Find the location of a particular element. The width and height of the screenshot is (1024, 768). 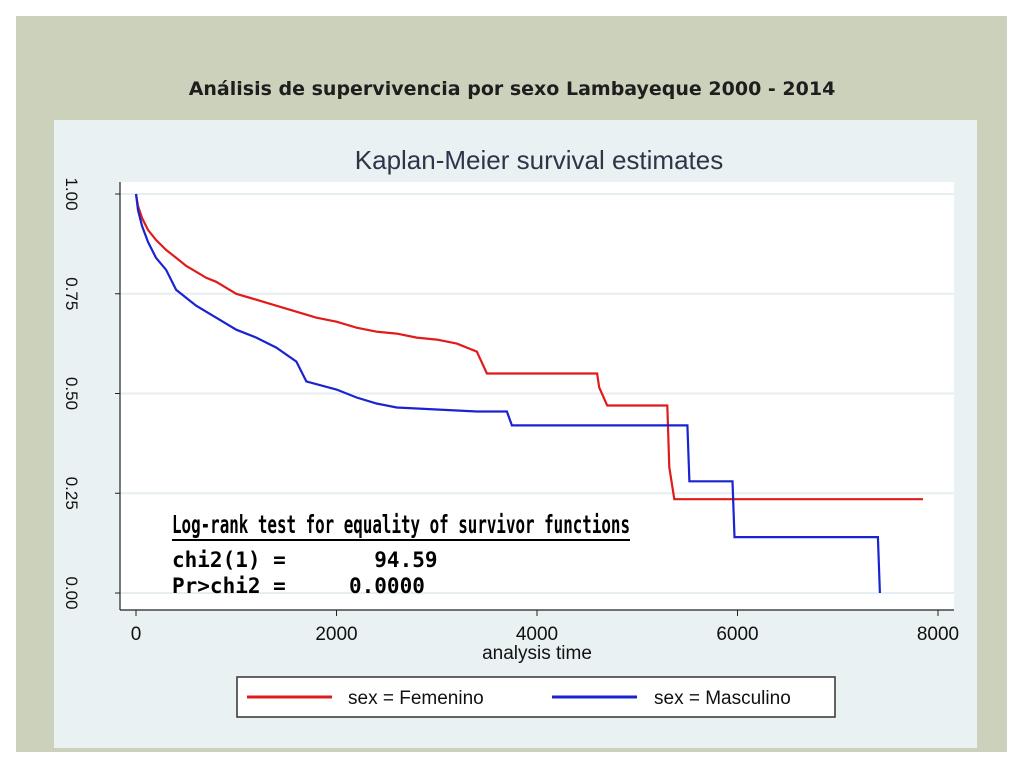

plot-title: Kaplan-Meier survival estimates is located at coordinates (539, 160).